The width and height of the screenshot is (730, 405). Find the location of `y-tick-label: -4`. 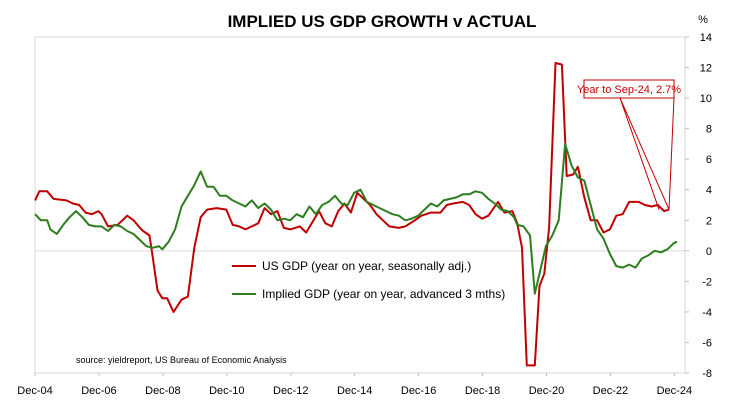

y-tick-label: -4 is located at coordinates (707, 313).